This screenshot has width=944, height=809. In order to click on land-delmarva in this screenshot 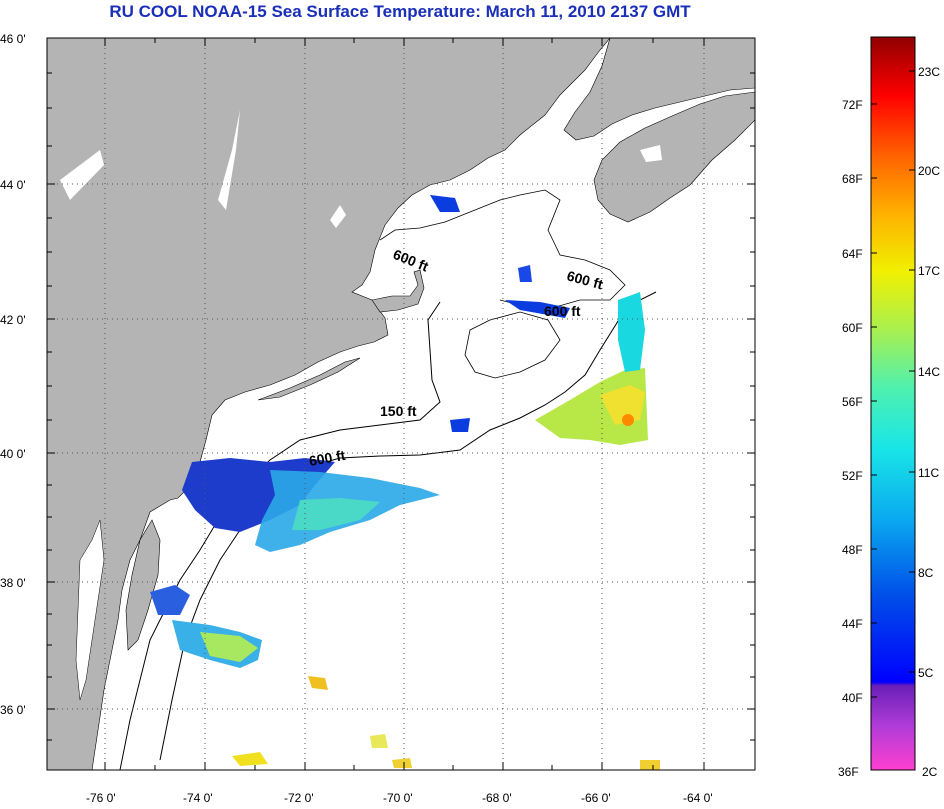, I will do `click(143, 585)`.